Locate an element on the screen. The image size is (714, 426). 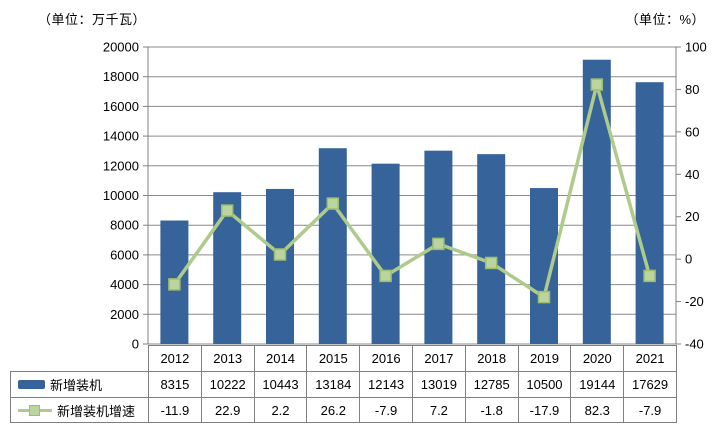
value-cell-bar-2013: 10222 is located at coordinates (227, 384).